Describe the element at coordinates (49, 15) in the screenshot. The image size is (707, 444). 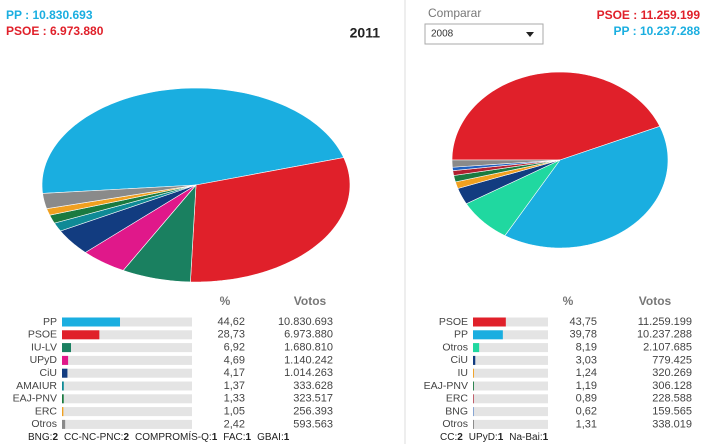
I see `header-first: PP : 10.830.693` at that location.